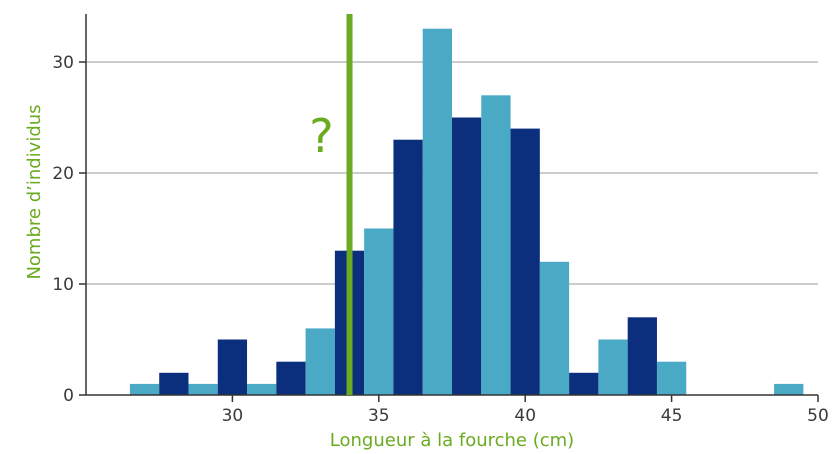  What do you see at coordinates (525, 416) in the screenshot?
I see `x-tick-label: 40` at bounding box center [525, 416].